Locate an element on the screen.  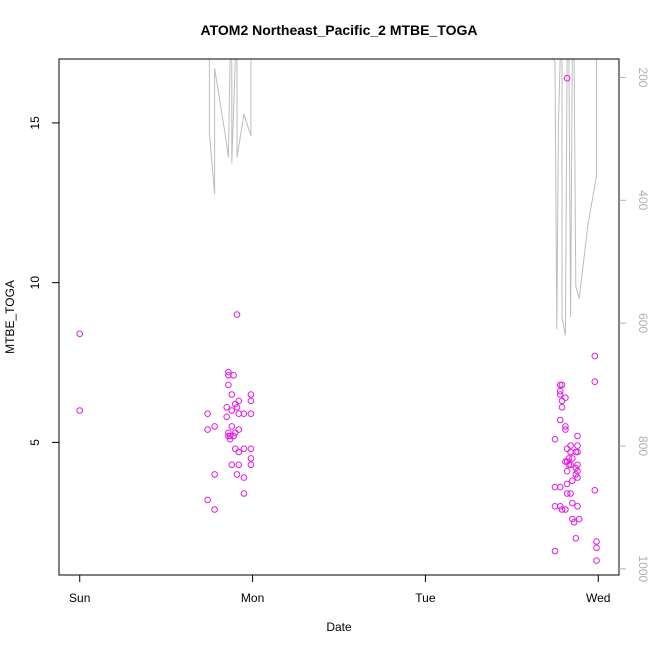
y-tick-label: 15 is located at coordinates (35, 123).